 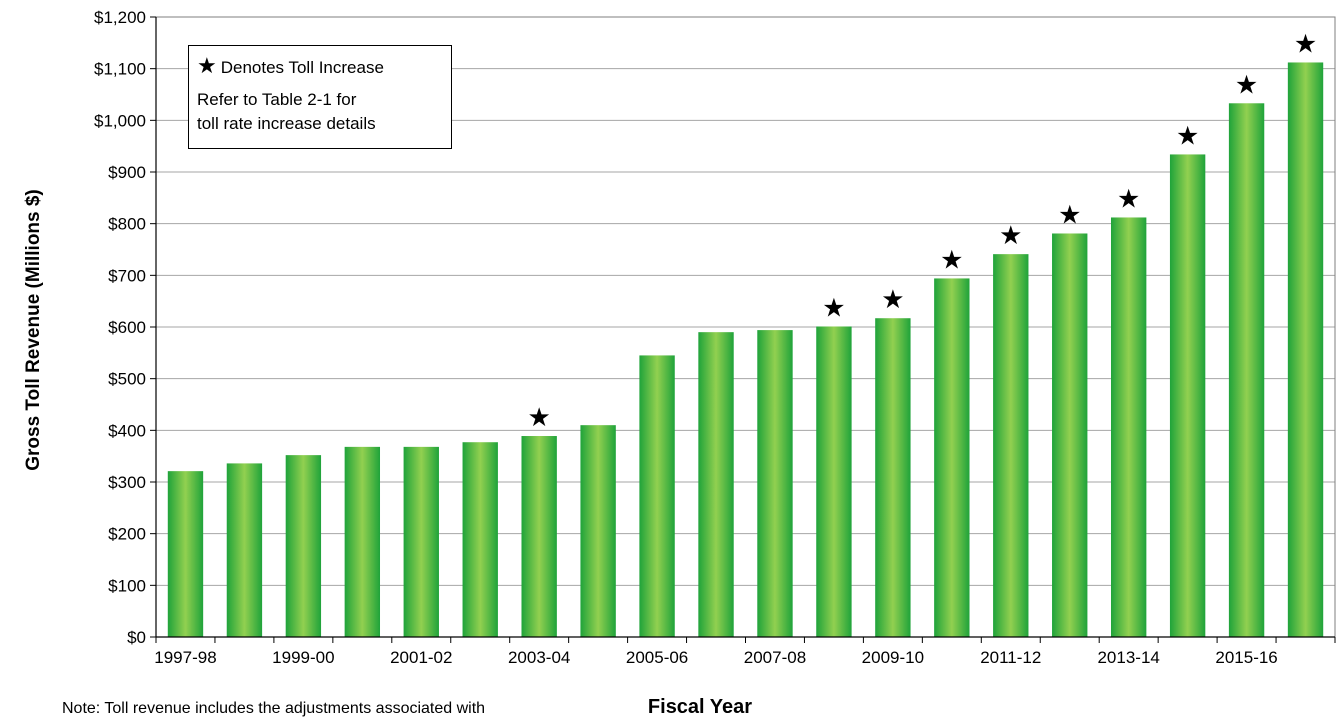 I want to click on x-axis-label: Fiscal Year, so click(x=700, y=707).